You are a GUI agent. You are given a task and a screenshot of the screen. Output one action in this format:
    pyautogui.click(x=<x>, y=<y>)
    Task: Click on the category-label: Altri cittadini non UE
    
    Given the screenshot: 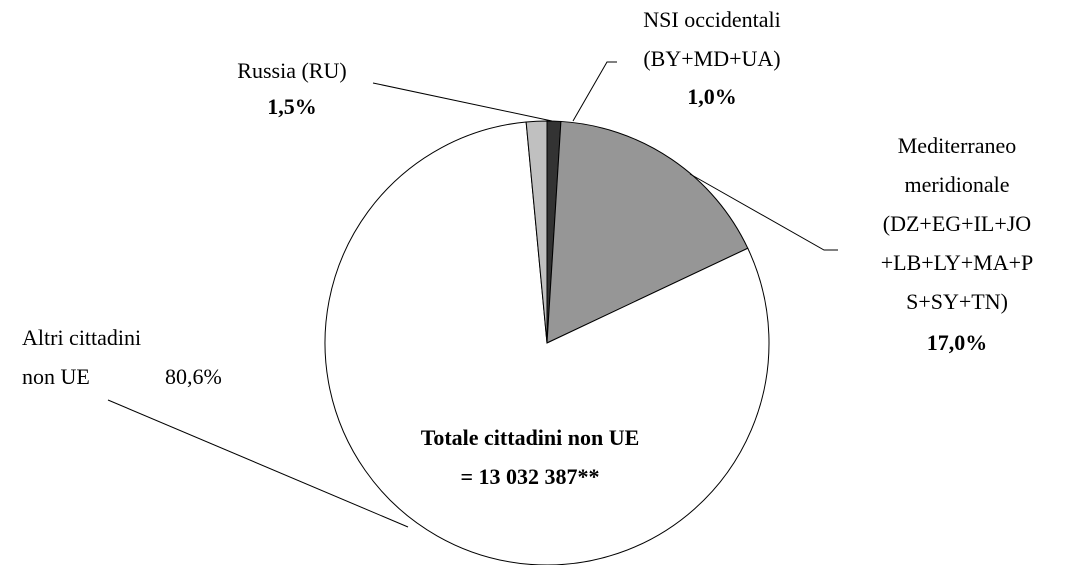 What is the action you would take?
    pyautogui.click(x=82, y=357)
    